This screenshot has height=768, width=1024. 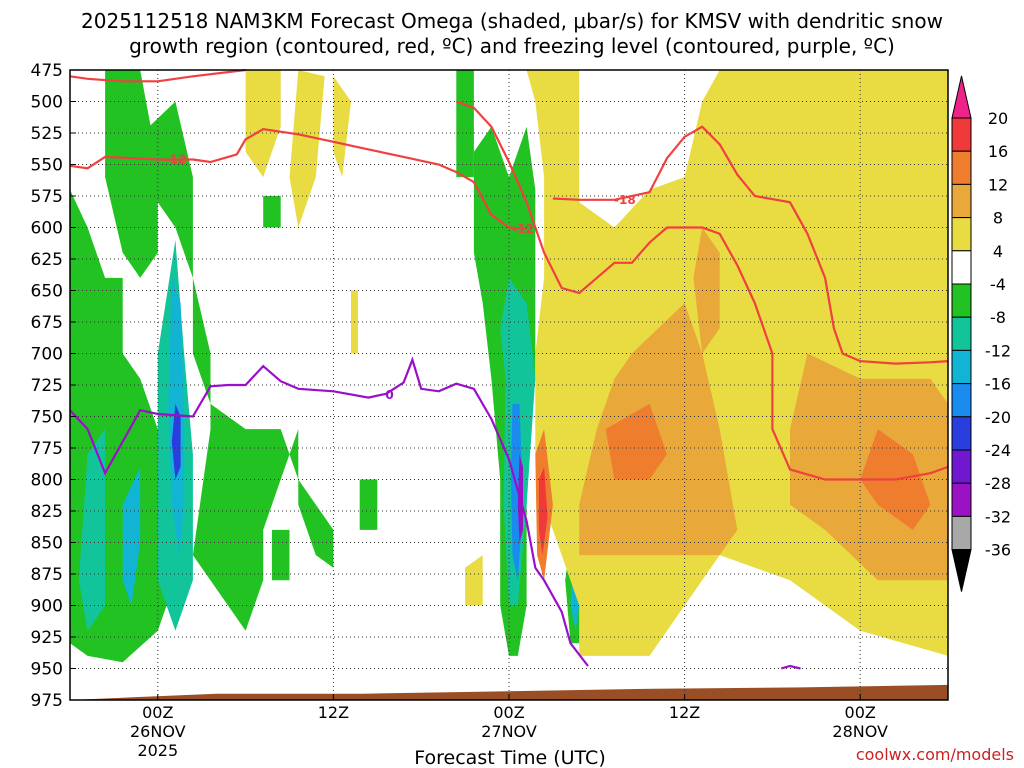 What do you see at coordinates (47, 355) in the screenshot?
I see `y-tick-label: 700` at bounding box center [47, 355].